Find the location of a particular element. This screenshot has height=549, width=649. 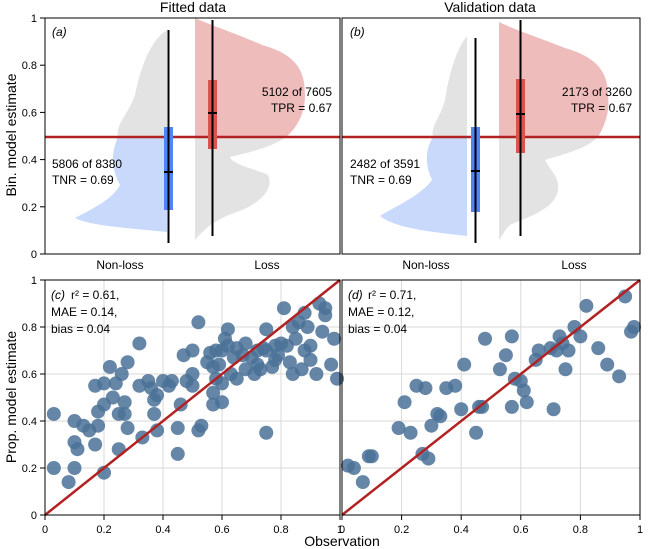

panel-tag-a: (a) is located at coordinates (59, 32).